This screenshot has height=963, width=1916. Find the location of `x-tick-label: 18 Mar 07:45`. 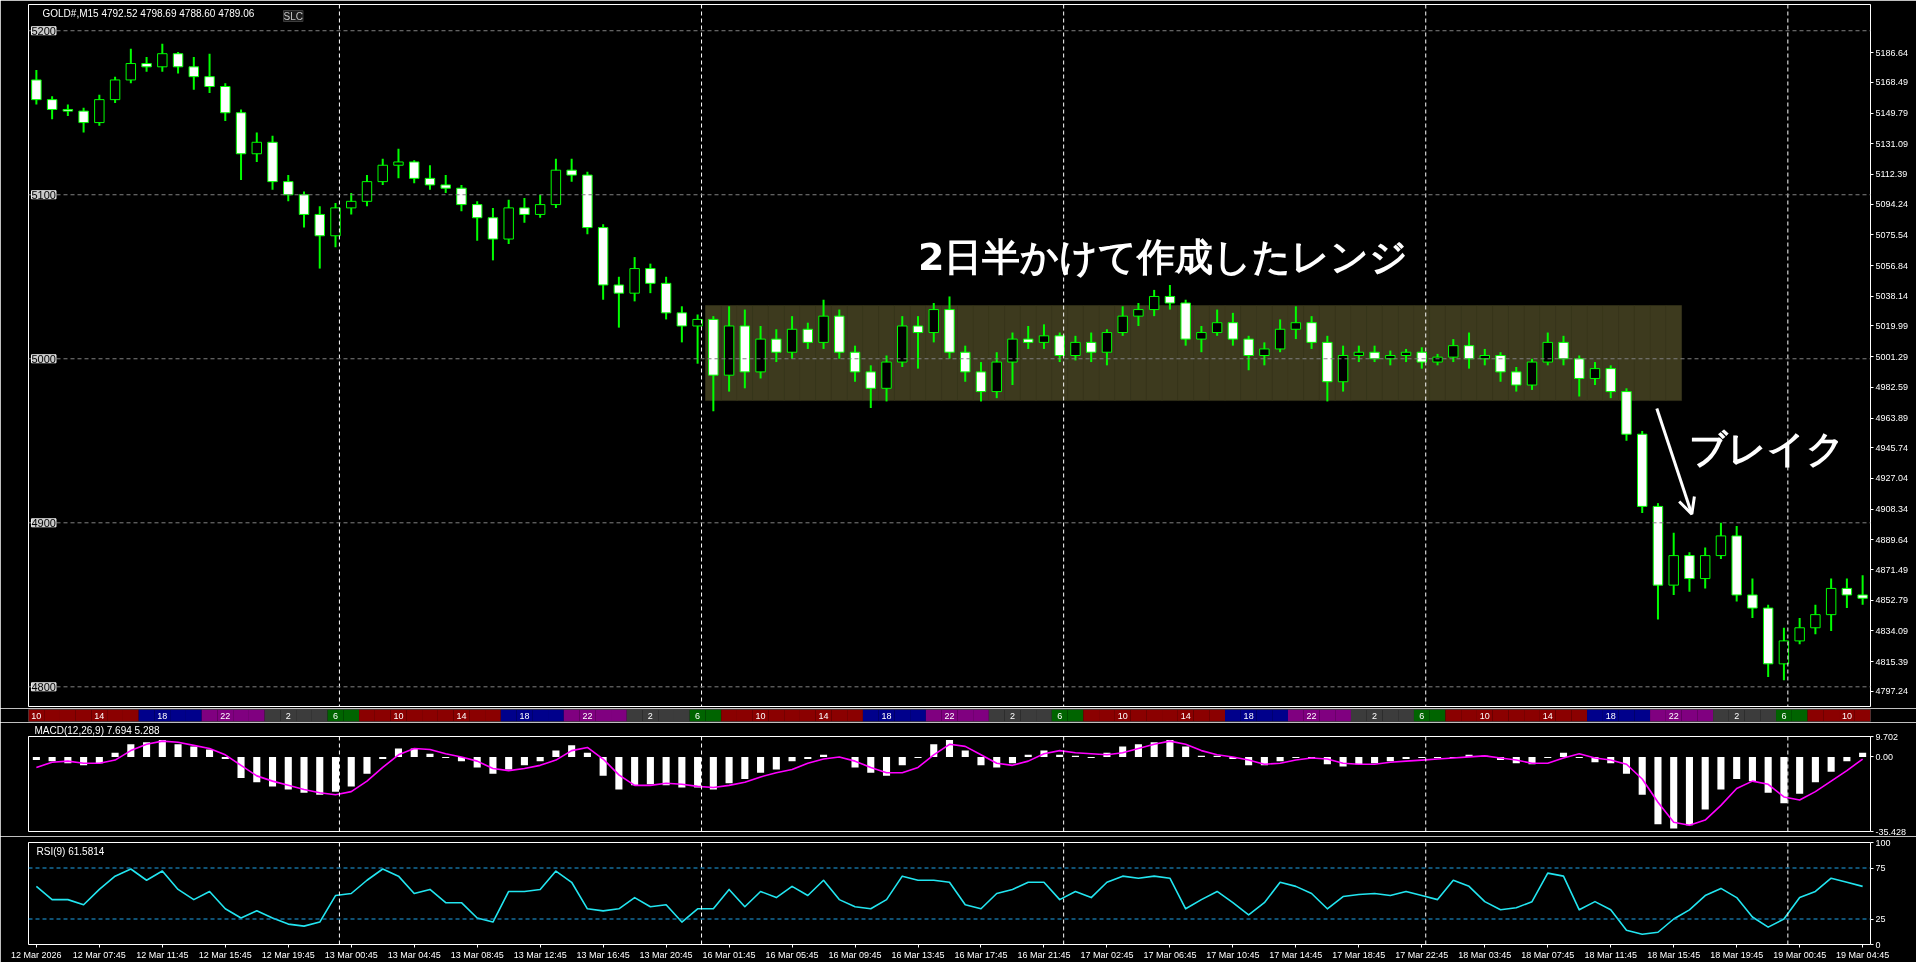

x-tick-label: 18 Mar 07:45 is located at coordinates (1548, 954).